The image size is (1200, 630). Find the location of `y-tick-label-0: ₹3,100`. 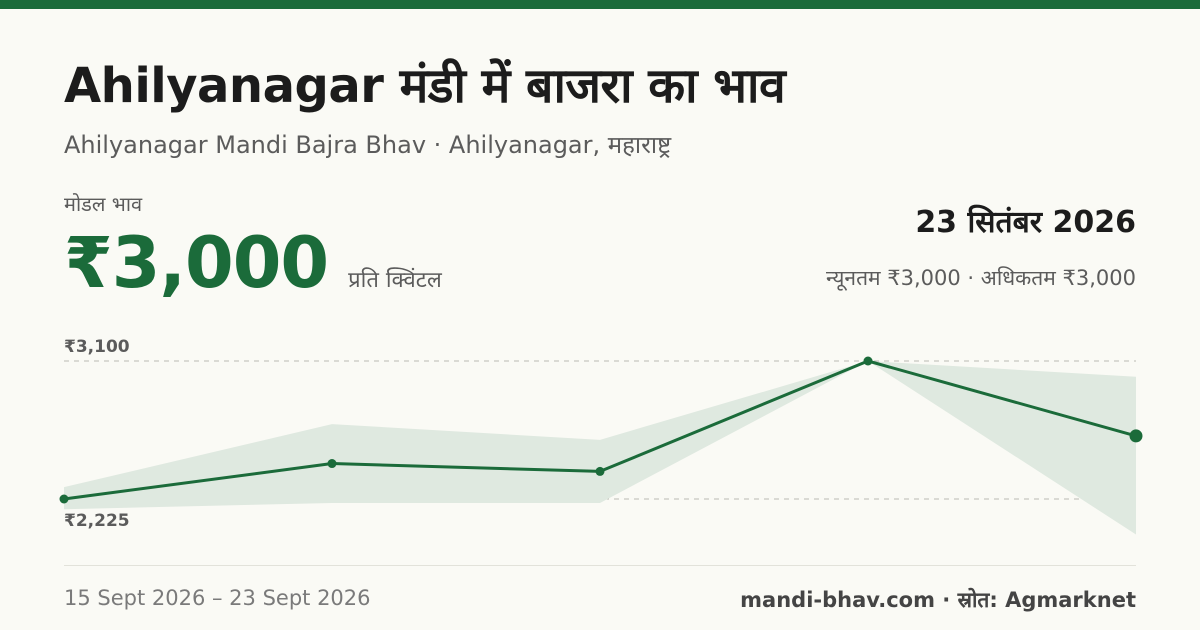

y-tick-label-0: ₹3,100 is located at coordinates (97, 347).